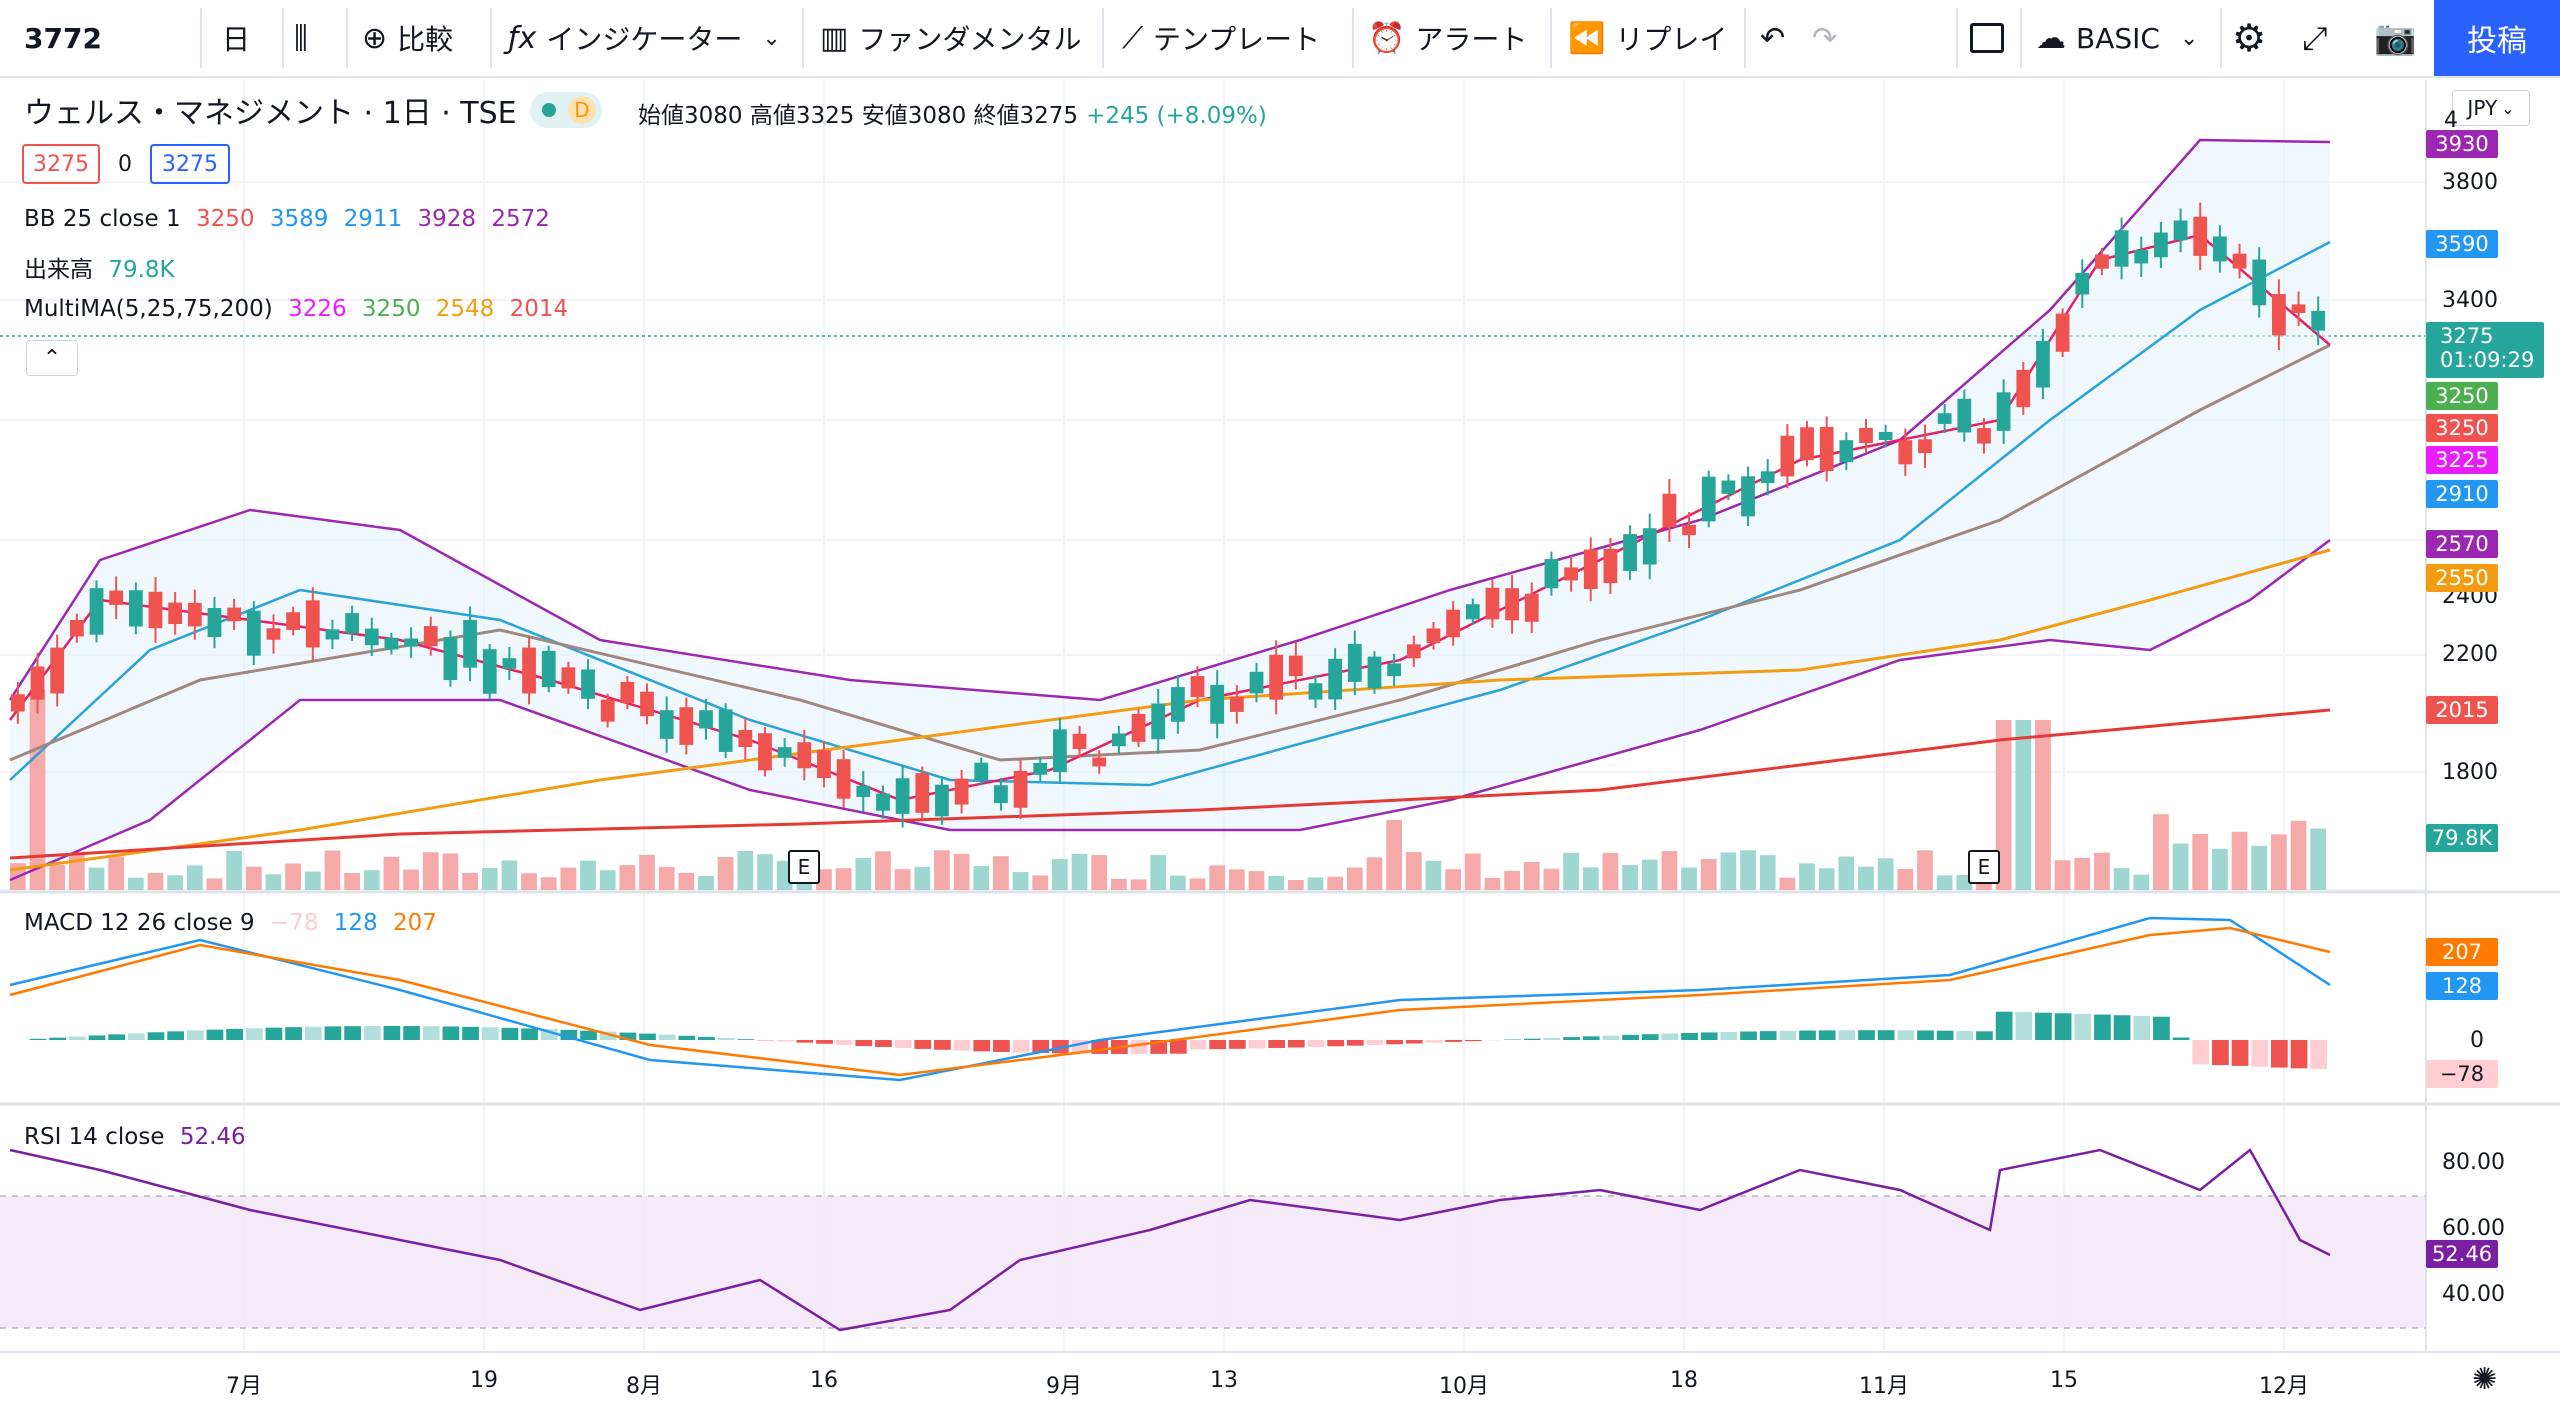 Image resolution: width=2560 pixels, height=1408 pixels. What do you see at coordinates (2064, 1380) in the screenshot?
I see `time-tick: 15` at bounding box center [2064, 1380].